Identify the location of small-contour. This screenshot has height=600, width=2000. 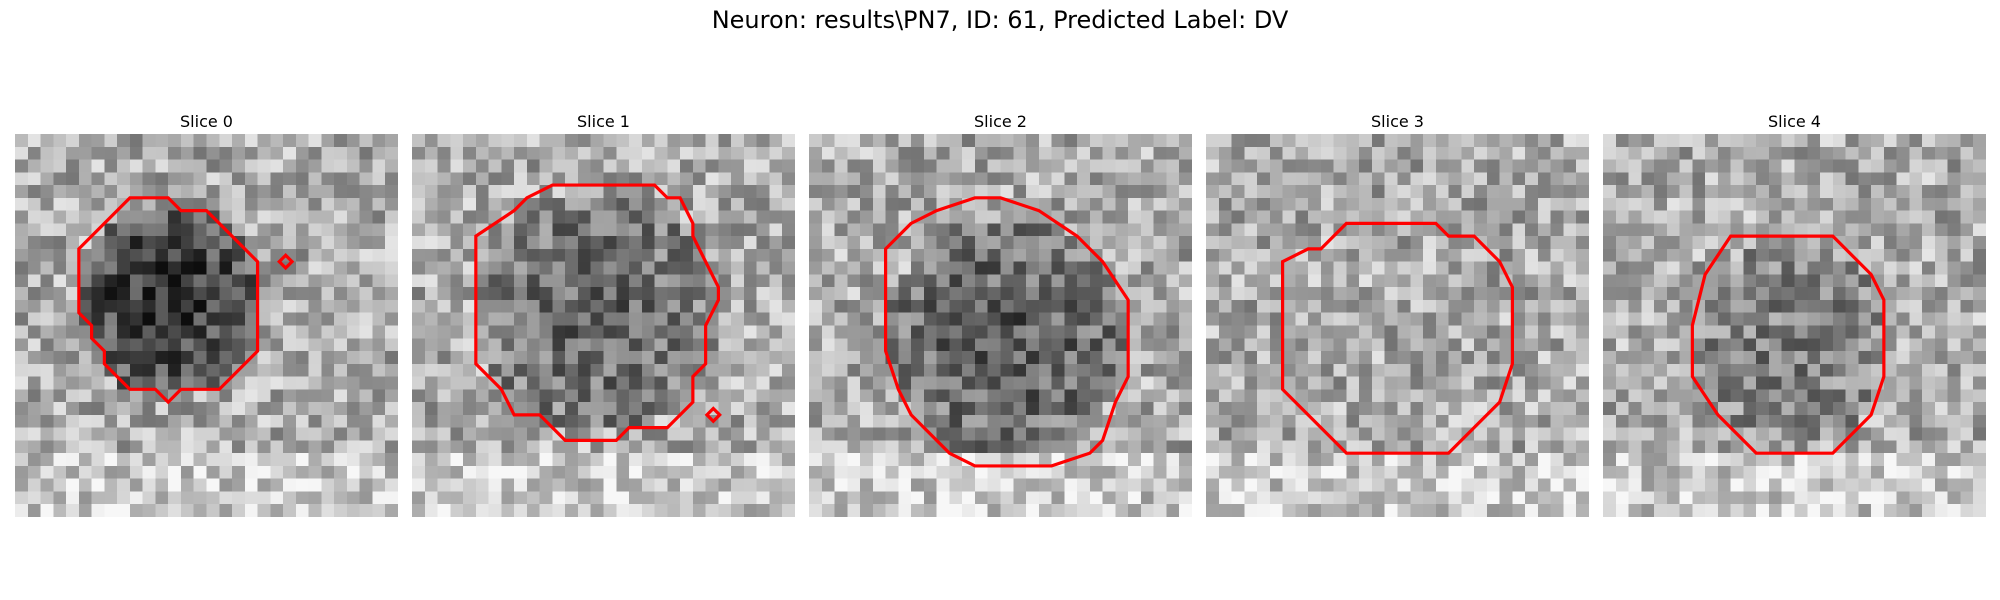
(713, 415).